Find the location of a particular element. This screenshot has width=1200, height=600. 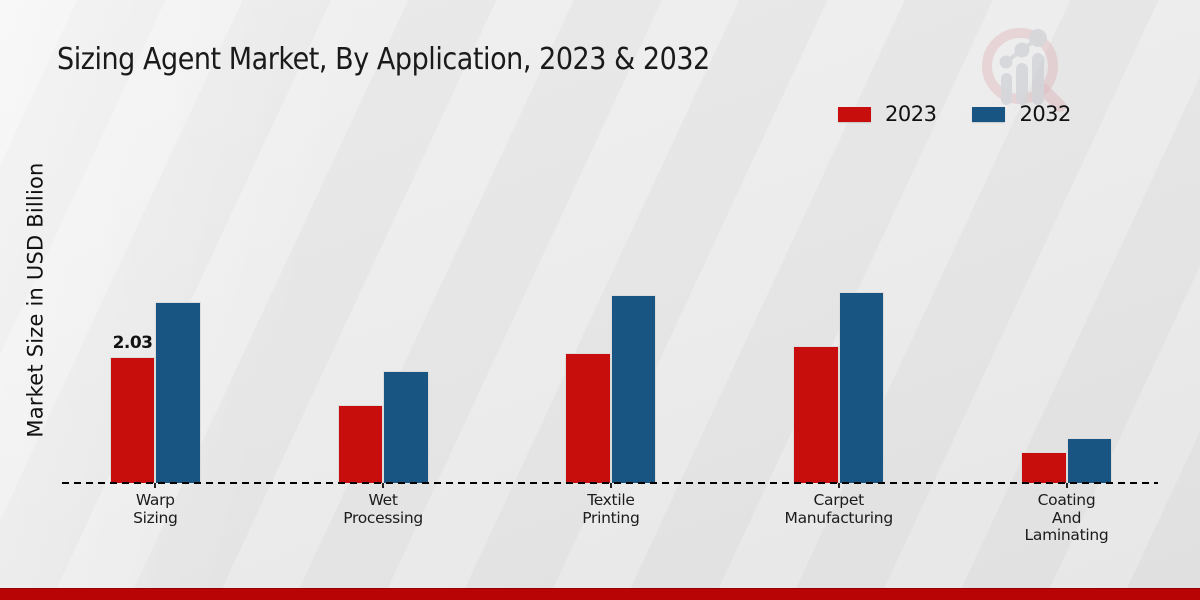

brand-watermark-logo is located at coordinates (1024, 70).